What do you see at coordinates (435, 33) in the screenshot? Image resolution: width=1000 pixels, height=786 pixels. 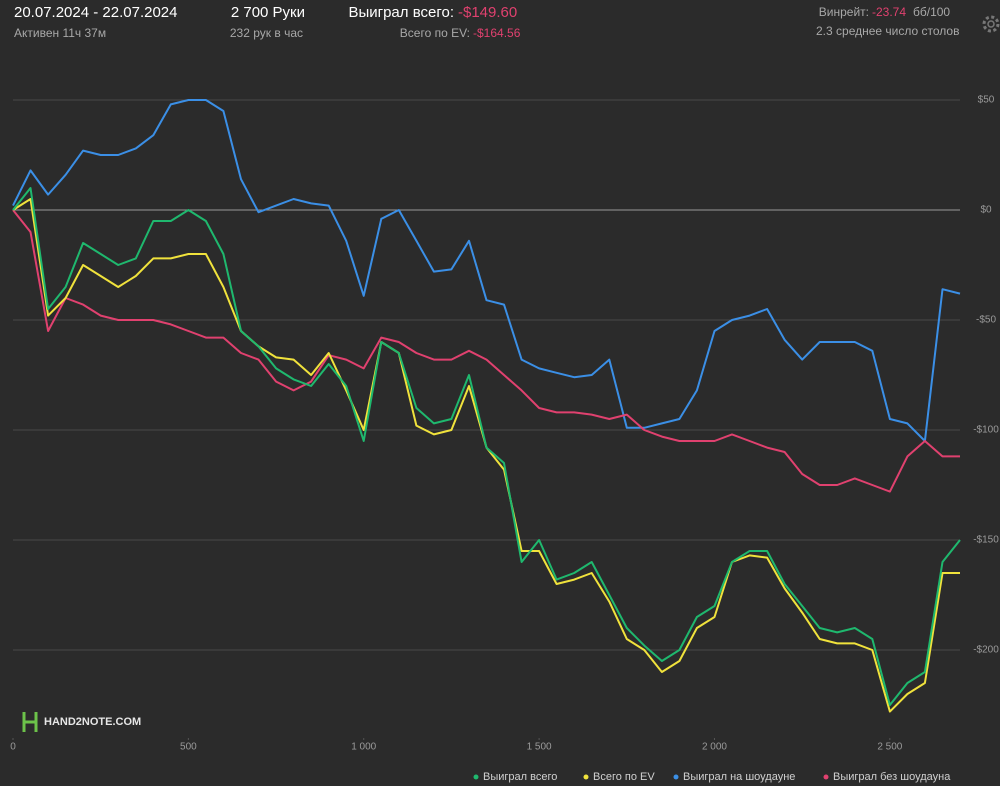 I see `ev-label: Всего по EV:` at bounding box center [435, 33].